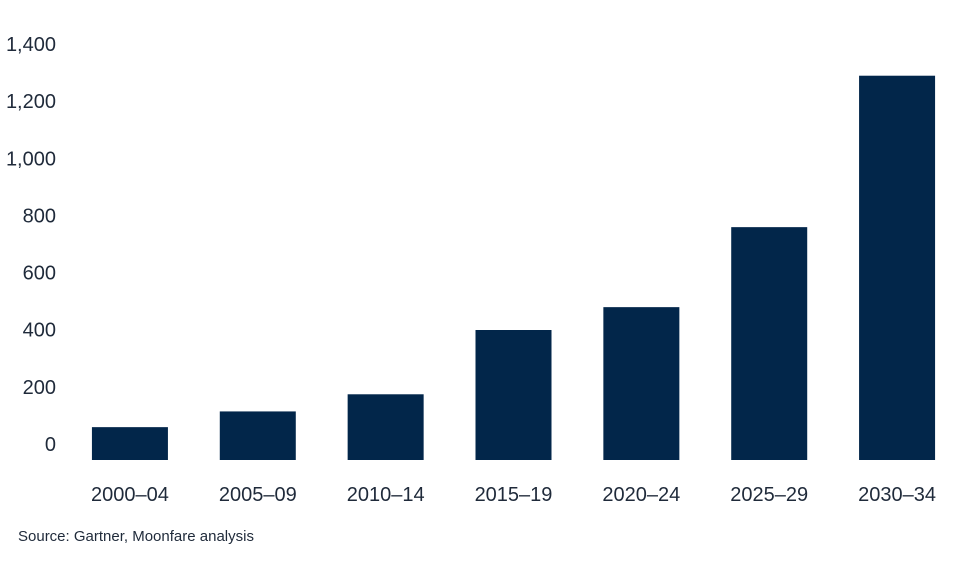 This screenshot has height=568, width=971. What do you see at coordinates (769, 495) in the screenshot?
I see `x-tick-label: 2025–29` at bounding box center [769, 495].